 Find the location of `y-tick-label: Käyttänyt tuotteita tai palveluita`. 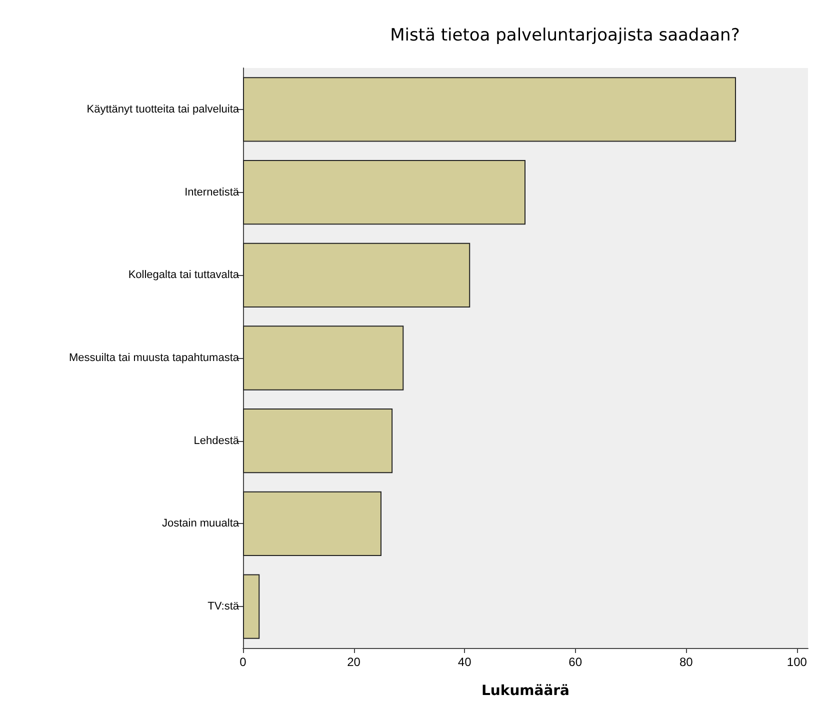

y-tick-label: Käyttänyt tuotteita tai palveluita is located at coordinates (163, 109).